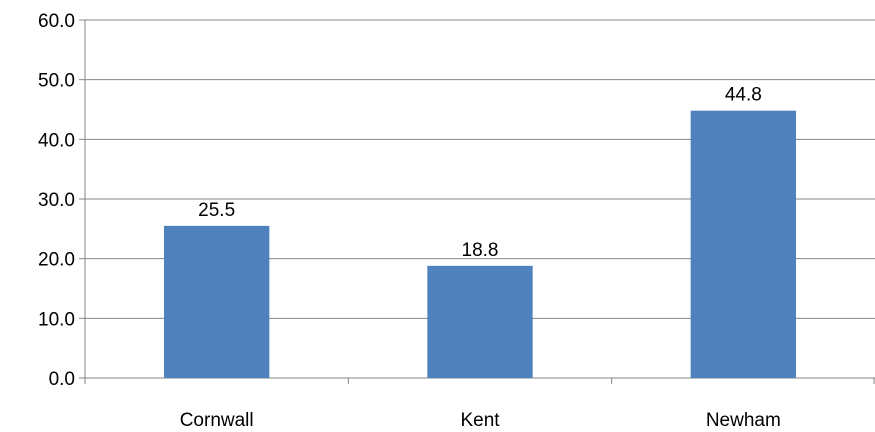  What do you see at coordinates (216, 210) in the screenshot?
I see `data-label-cornwall: 25.5` at bounding box center [216, 210].